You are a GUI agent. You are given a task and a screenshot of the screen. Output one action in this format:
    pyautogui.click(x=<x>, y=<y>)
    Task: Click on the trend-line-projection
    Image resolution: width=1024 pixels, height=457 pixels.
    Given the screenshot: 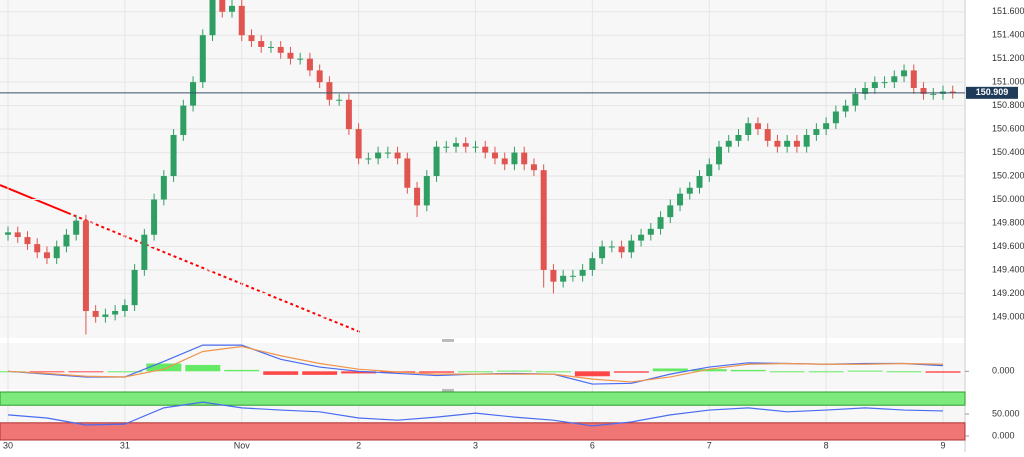 What is the action you would take?
    pyautogui.click(x=214, y=272)
    